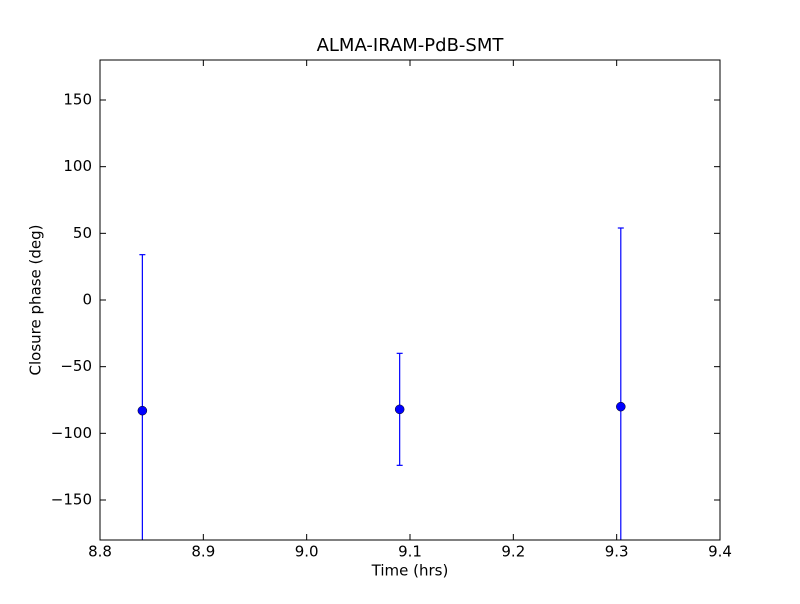 The height and width of the screenshot is (604, 800). Describe the element at coordinates (513, 552) in the screenshot. I see `x-tick-label: 9.2` at that location.